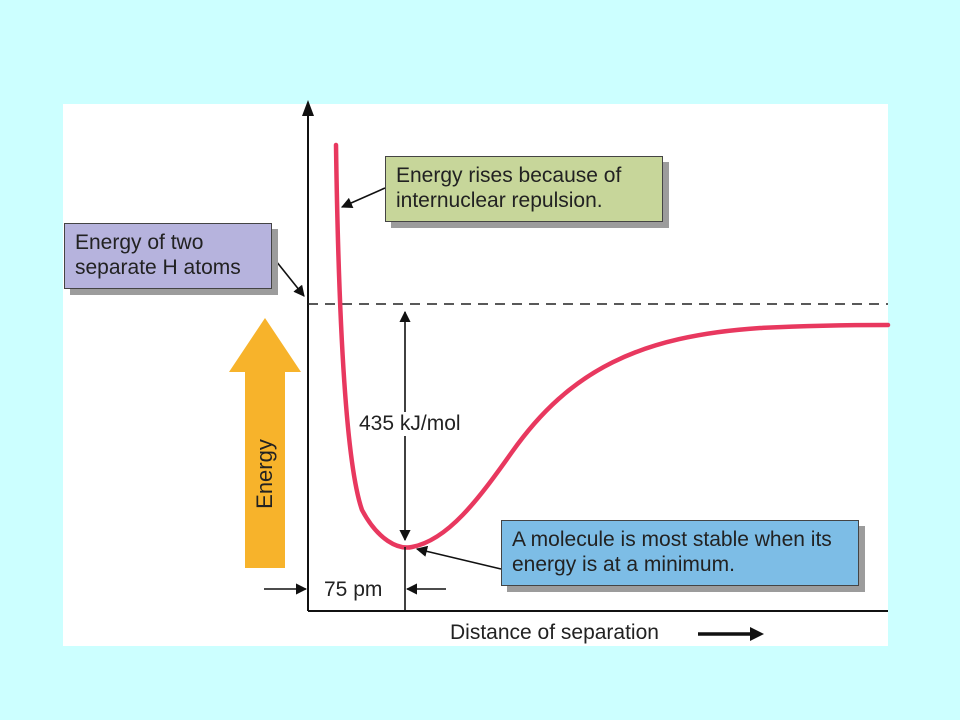  What do you see at coordinates (308, 108) in the screenshot?
I see `y-axis-arrowhead` at bounding box center [308, 108].